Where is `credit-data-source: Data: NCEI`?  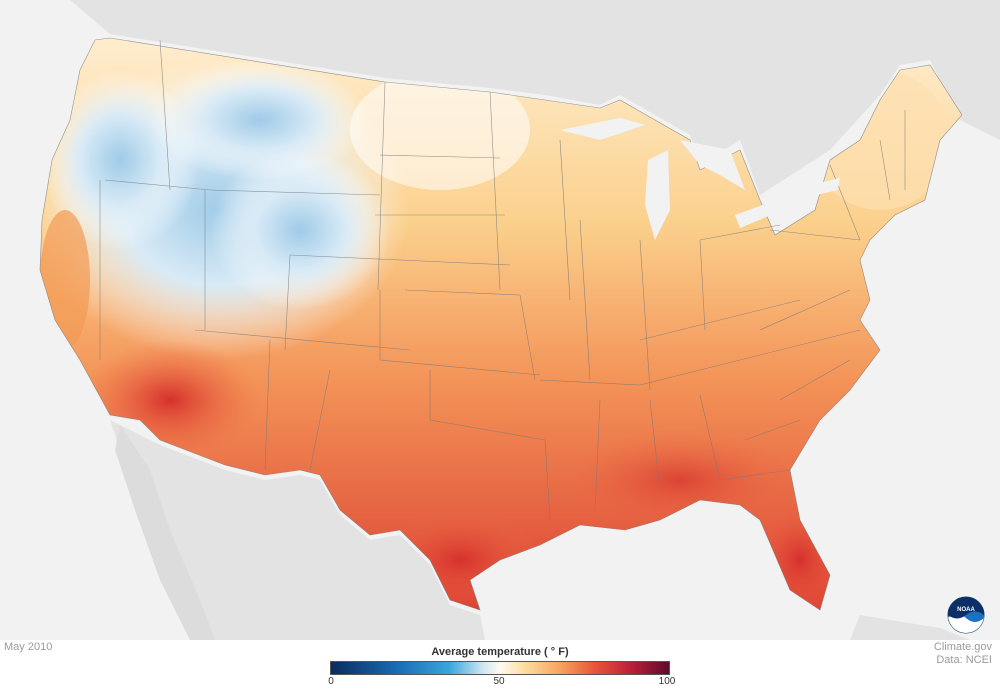 credit-data-source: Data: NCEI is located at coordinates (964, 660).